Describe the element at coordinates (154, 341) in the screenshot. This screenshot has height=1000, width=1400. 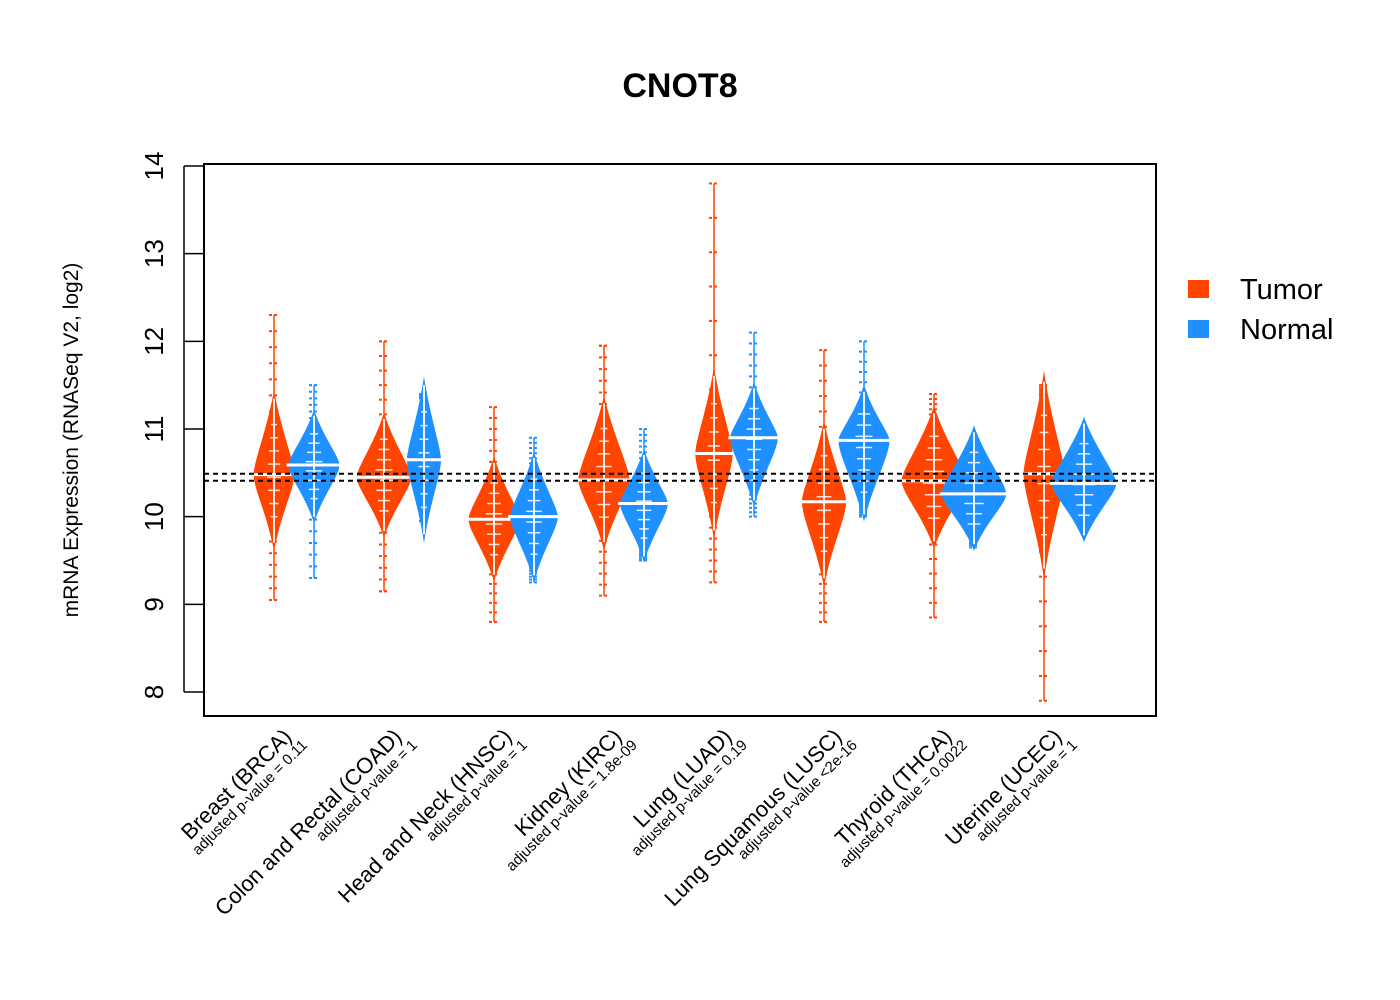
I see `y-tick-label: 12` at that location.